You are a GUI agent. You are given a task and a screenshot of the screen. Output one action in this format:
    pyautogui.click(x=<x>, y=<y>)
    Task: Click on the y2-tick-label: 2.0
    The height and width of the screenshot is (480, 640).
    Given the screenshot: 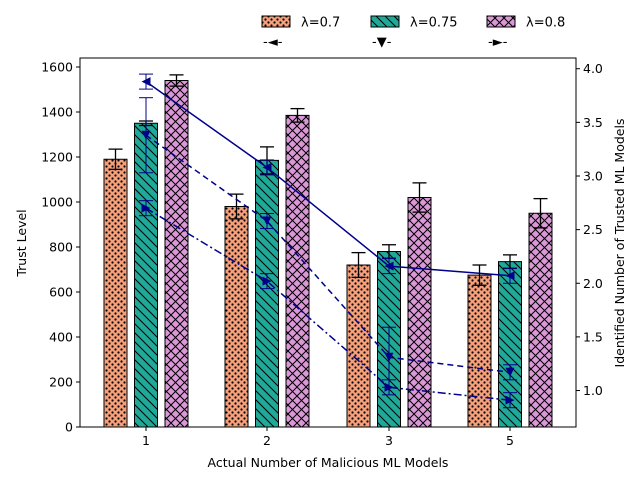 What is the action you would take?
    pyautogui.click(x=593, y=283)
    